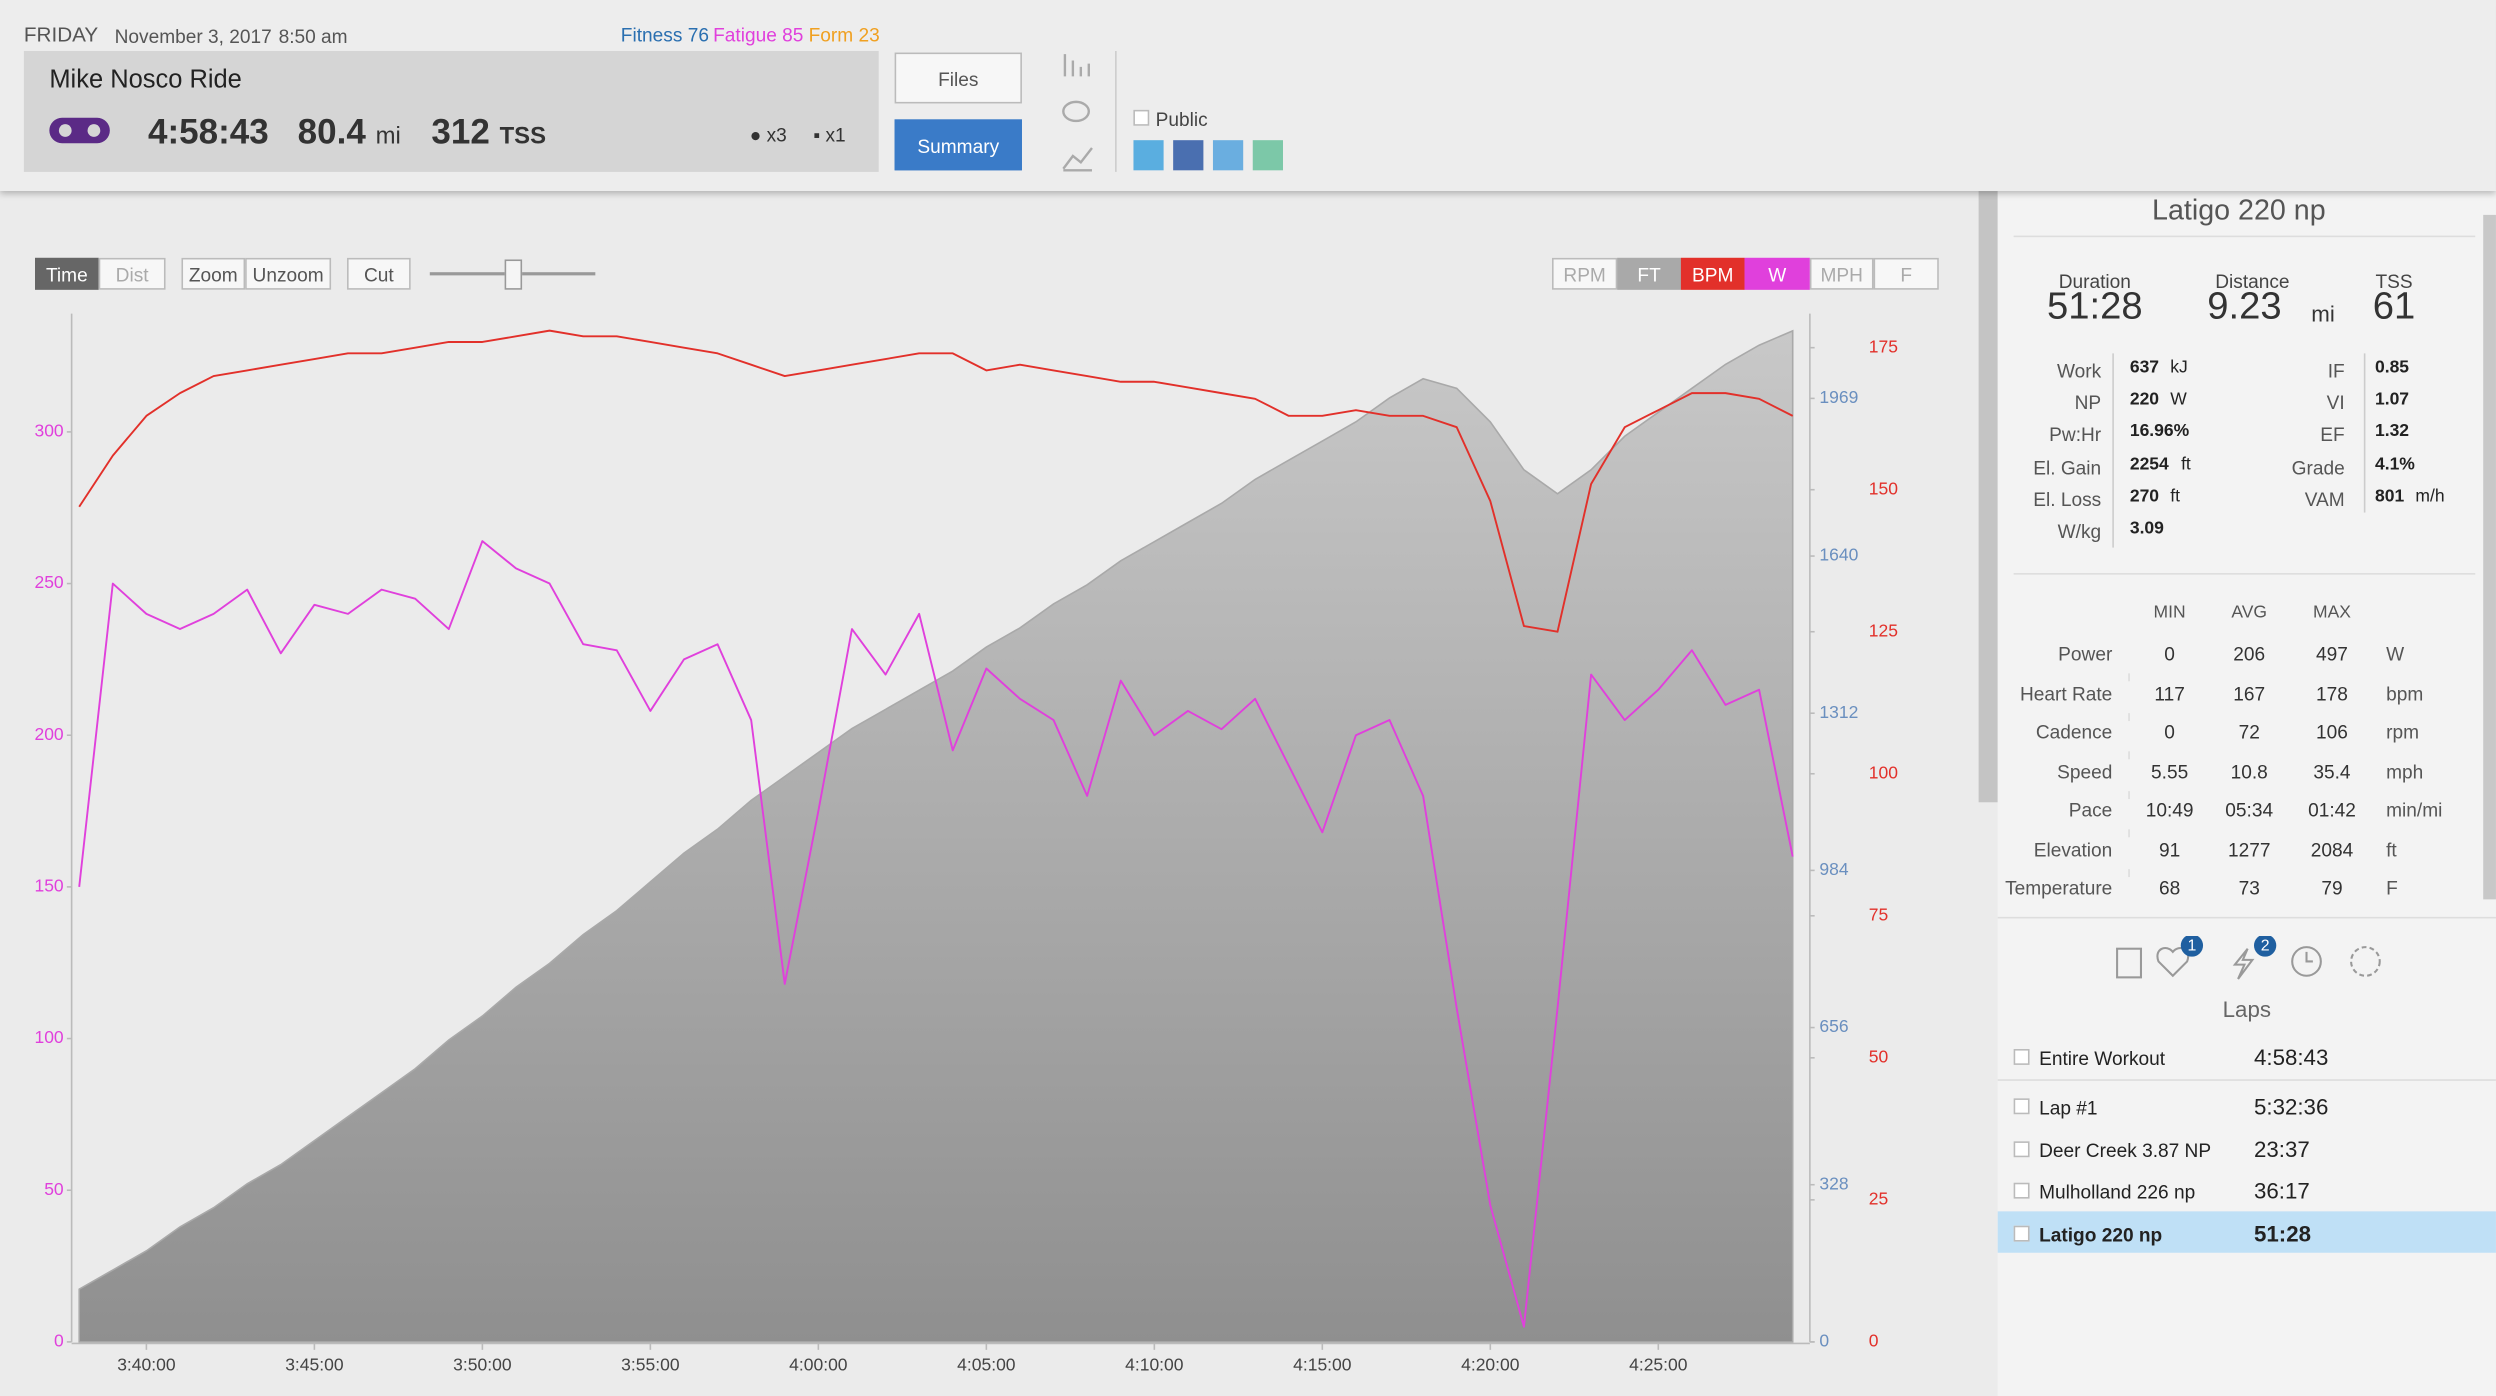 This screenshot has width=2496, height=1396. I want to click on panel-scrollbar, so click(2489, 557).